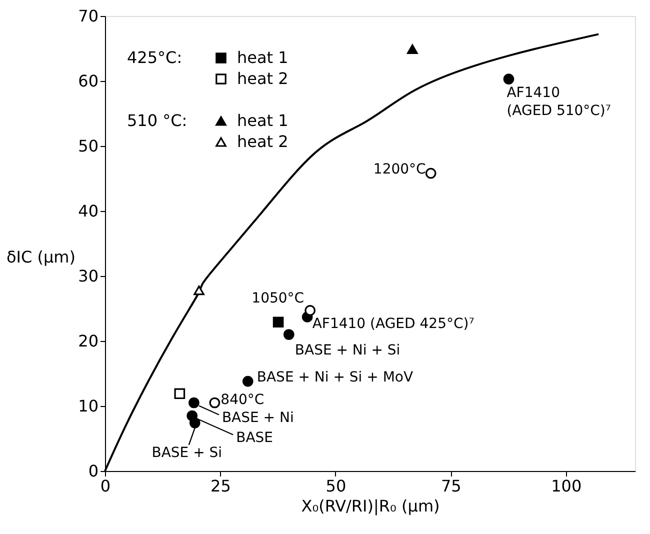 This screenshot has width=650, height=534. I want to click on annotation: BASE + Ni + Si, so click(347, 350).